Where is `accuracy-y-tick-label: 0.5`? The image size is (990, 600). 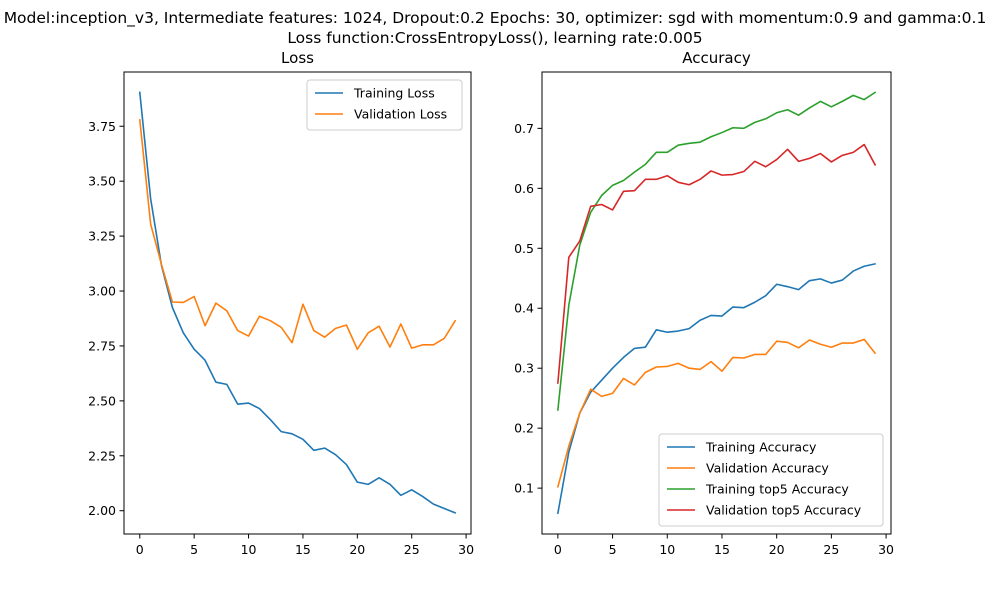
accuracy-y-tick-label: 0.5 is located at coordinates (524, 248).